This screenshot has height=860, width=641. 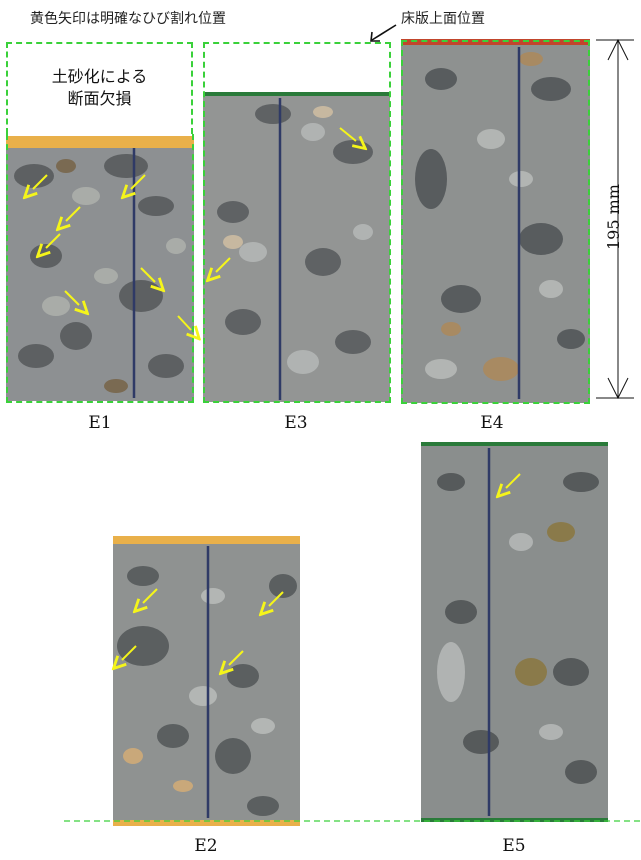 I want to click on core-outline-e3, so click(x=297, y=222).